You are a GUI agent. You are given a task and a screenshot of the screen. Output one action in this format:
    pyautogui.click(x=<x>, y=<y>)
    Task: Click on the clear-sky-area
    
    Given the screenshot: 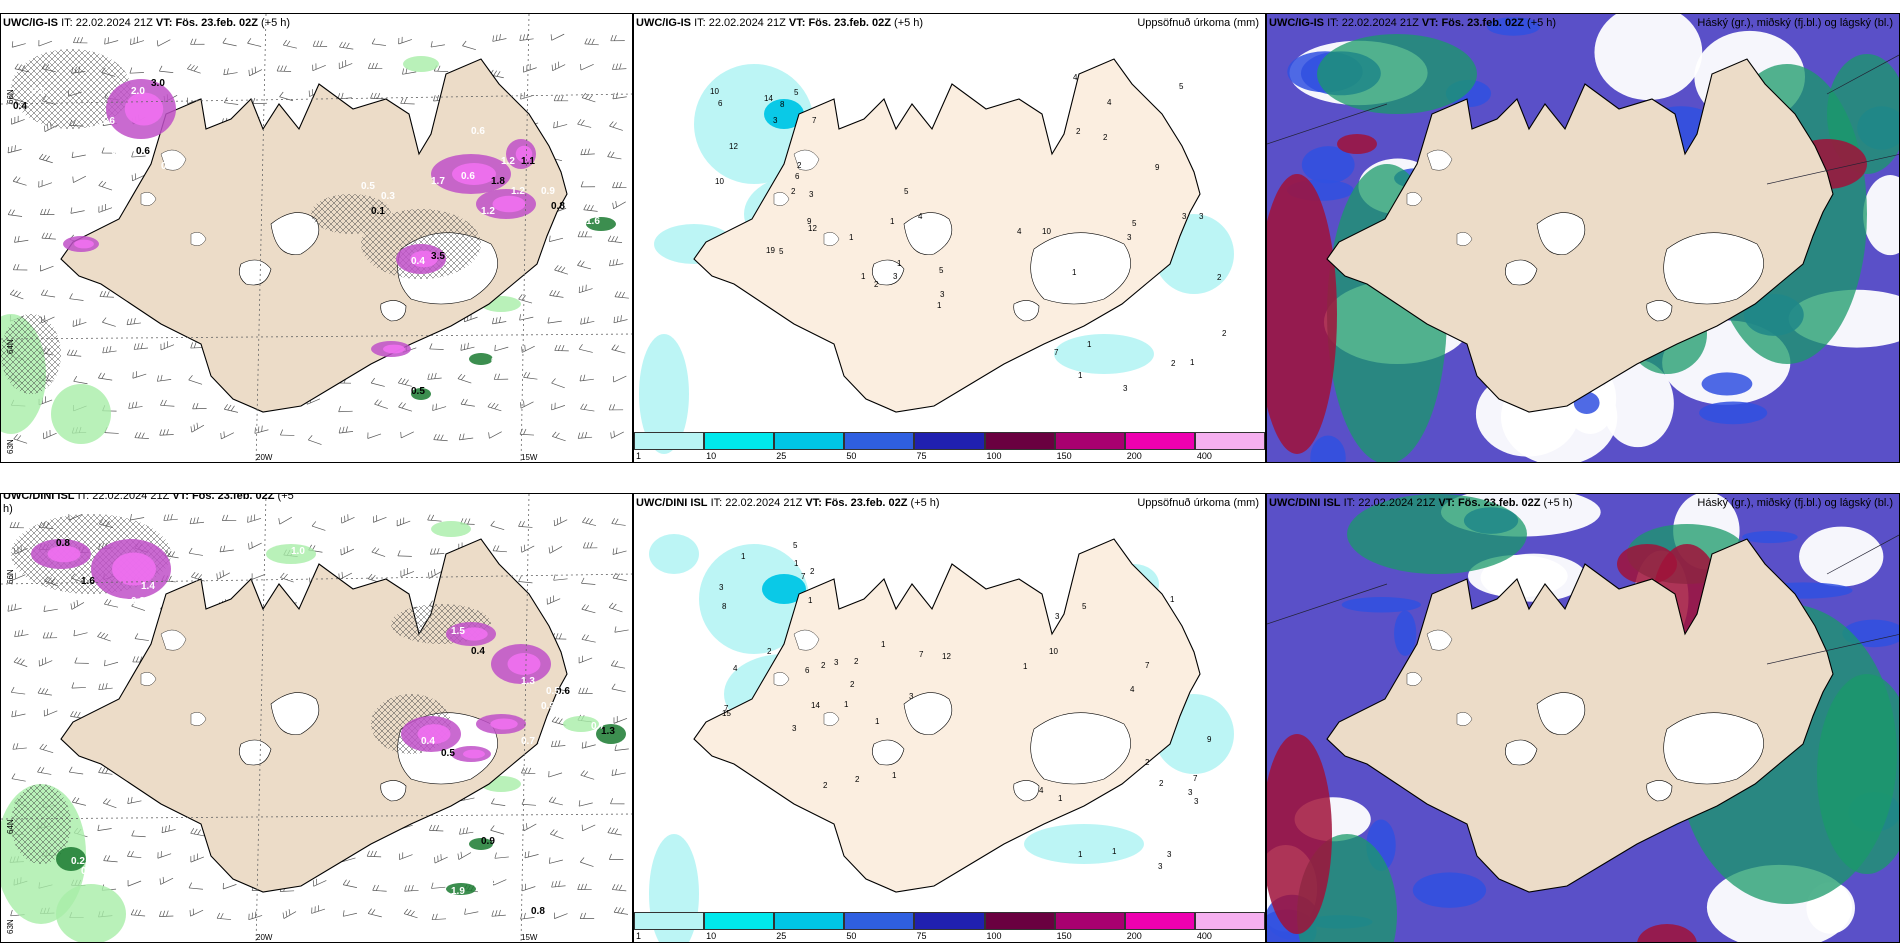 What is the action you would take?
    pyautogui.click(x=1881, y=215)
    